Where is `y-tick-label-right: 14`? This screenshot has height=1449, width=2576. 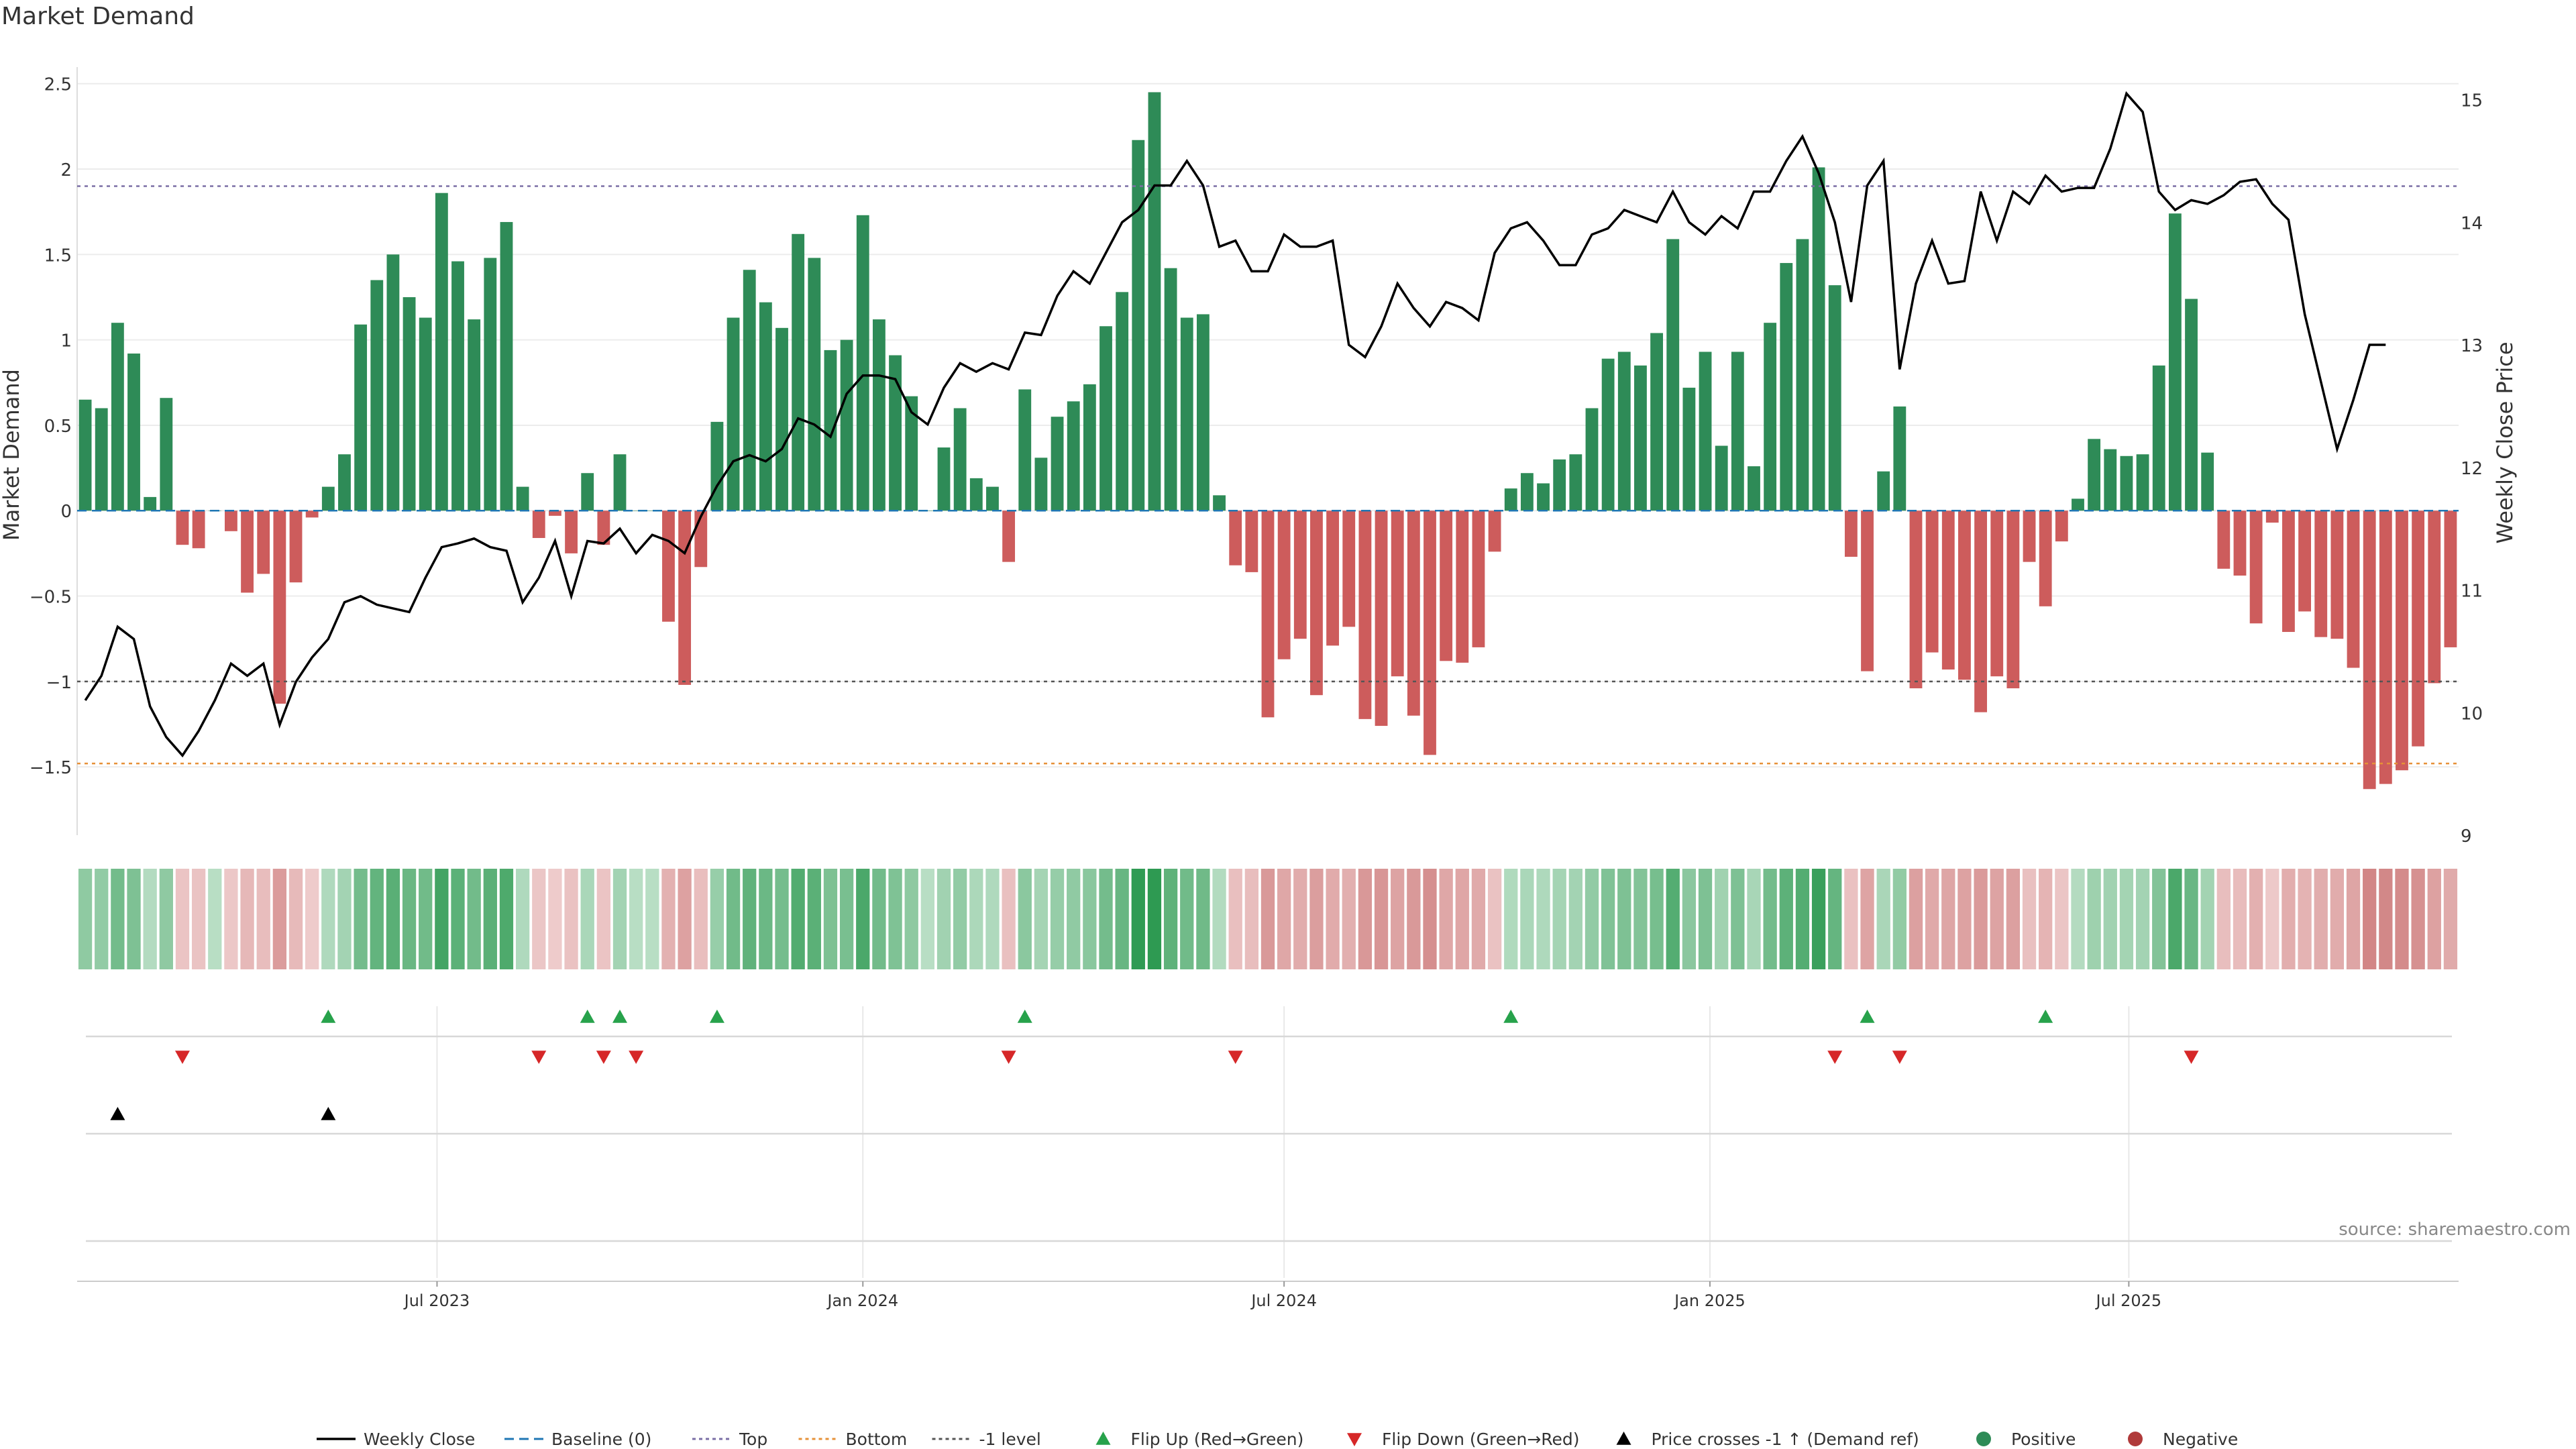
y-tick-label-right: 14 is located at coordinates (2472, 223).